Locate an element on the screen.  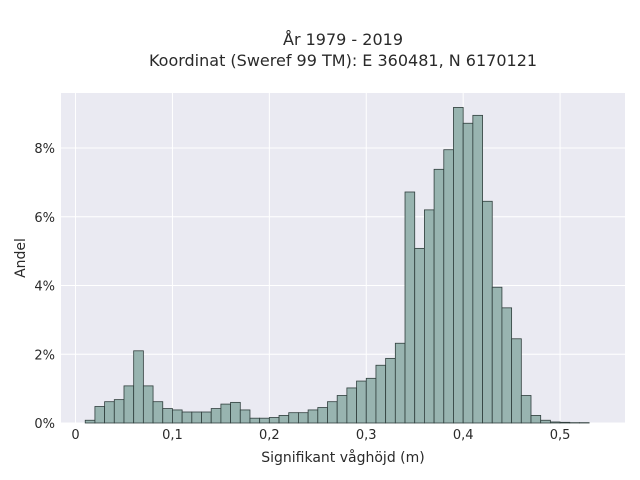
x-tick-label: 0,5 is located at coordinates (560, 435).